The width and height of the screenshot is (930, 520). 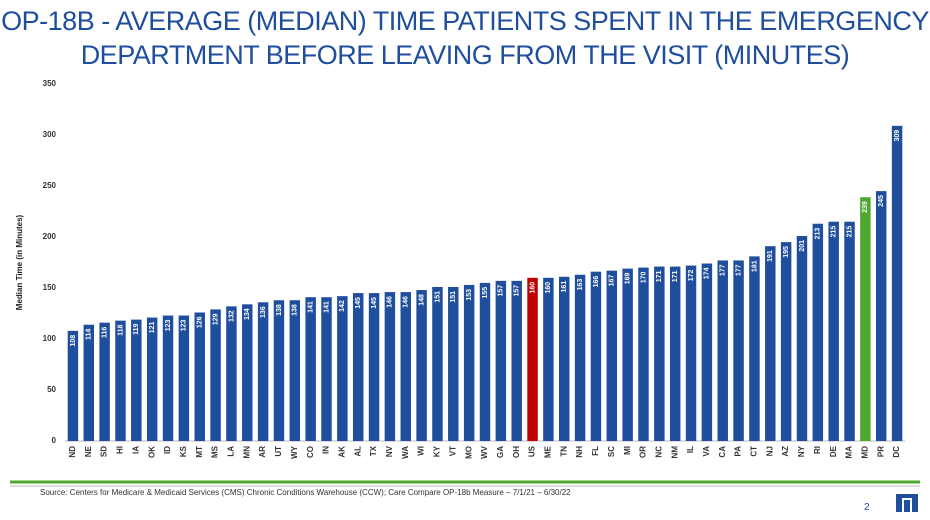 What do you see at coordinates (754, 451) in the screenshot?
I see `x-tick-label: CT` at bounding box center [754, 451].